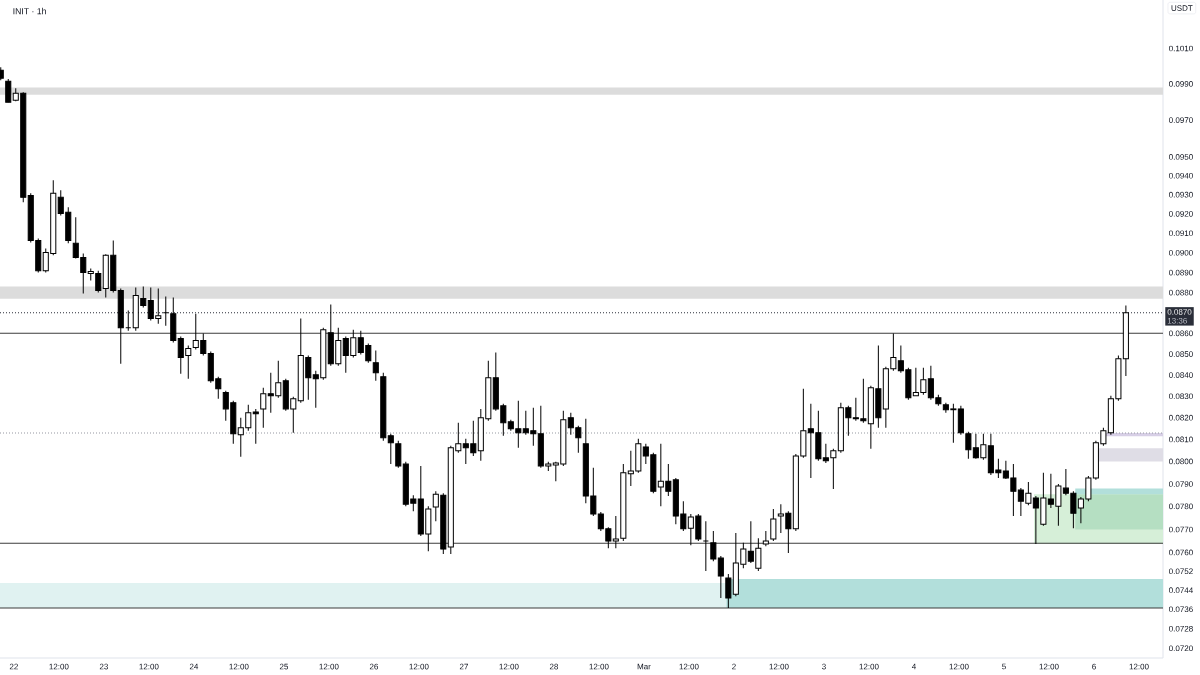  What do you see at coordinates (1181, 439) in the screenshot?
I see `y-tick-label: 0.0810` at bounding box center [1181, 439].